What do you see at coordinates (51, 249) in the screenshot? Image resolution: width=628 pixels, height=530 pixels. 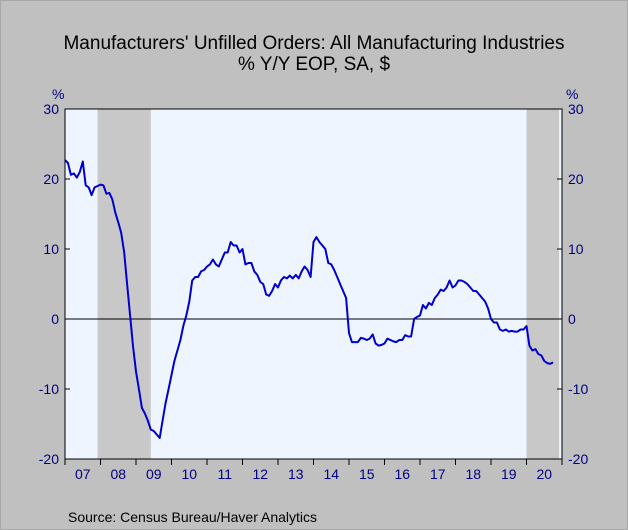 I see `y-tick-label-left: 10` at bounding box center [51, 249].